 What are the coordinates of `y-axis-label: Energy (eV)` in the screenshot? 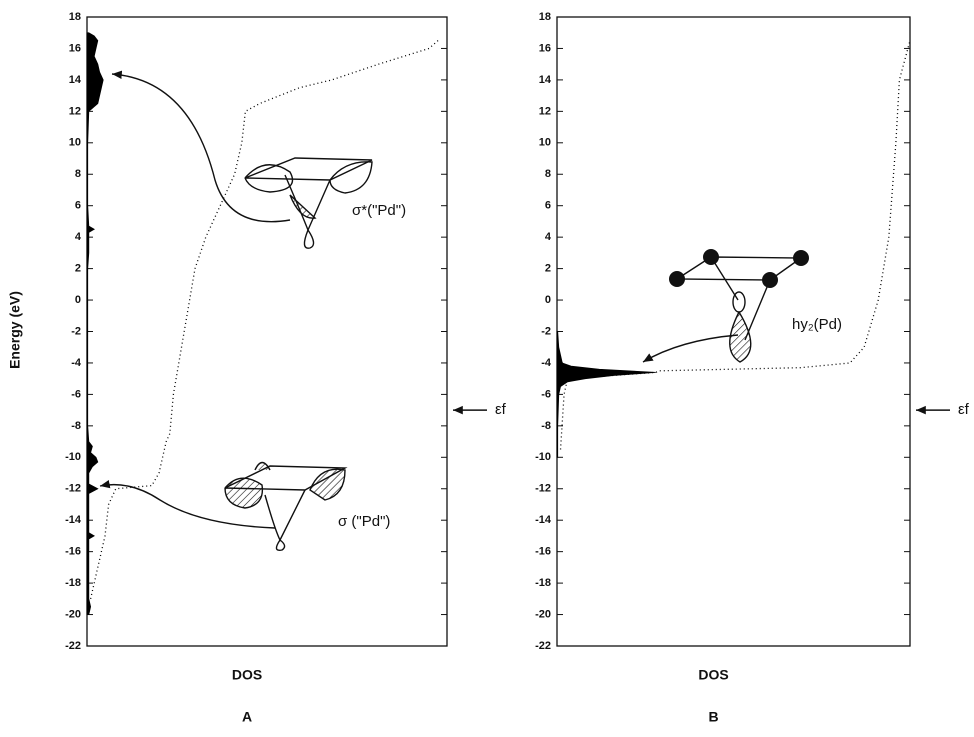 It's located at (15, 330).